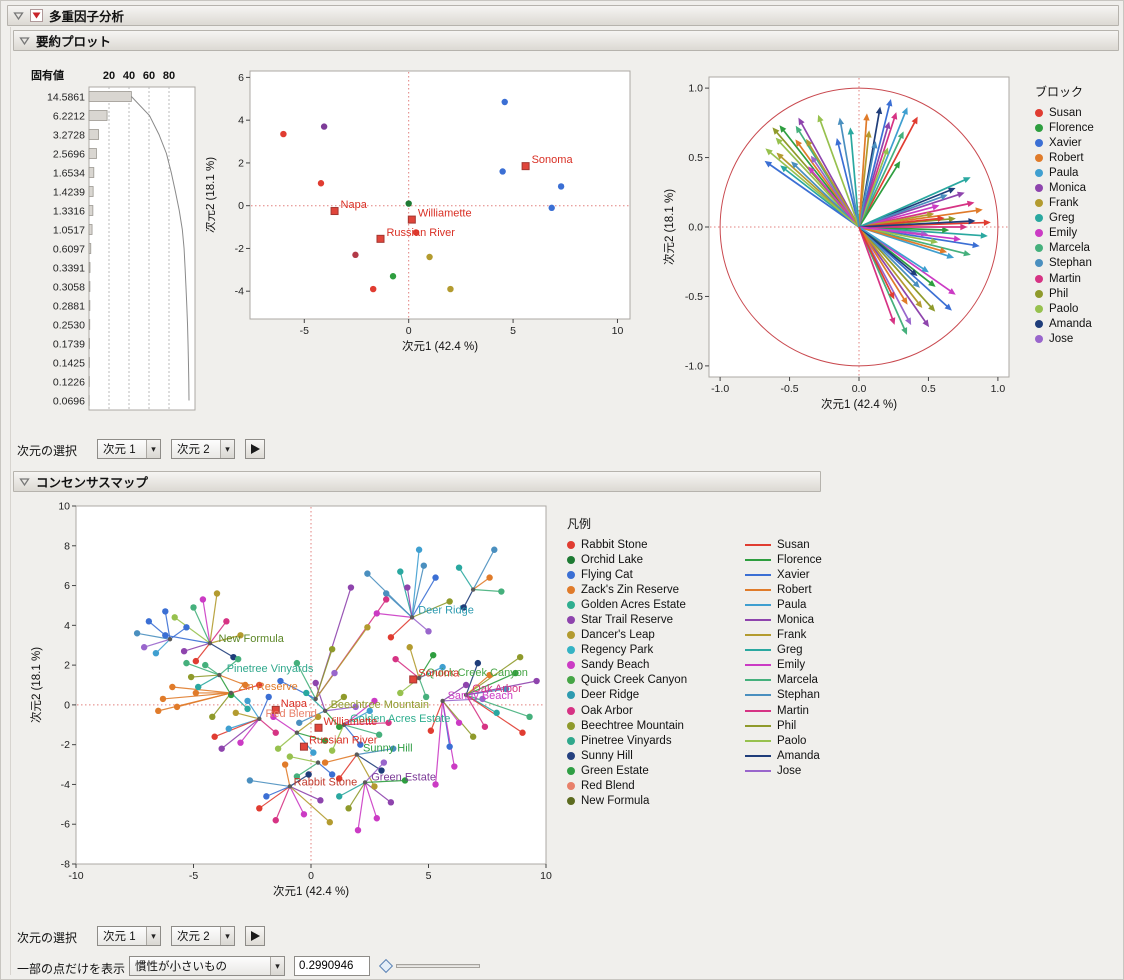  I want to click on legend-item-pinetree-vinyards: Pinetree Vinyards, so click(643, 740).